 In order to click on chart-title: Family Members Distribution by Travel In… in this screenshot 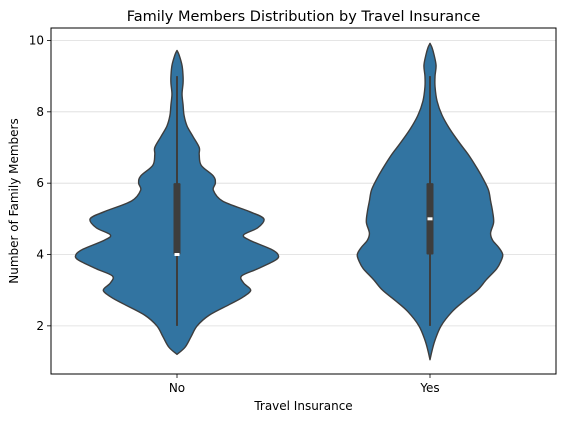, I will do `click(304, 17)`.